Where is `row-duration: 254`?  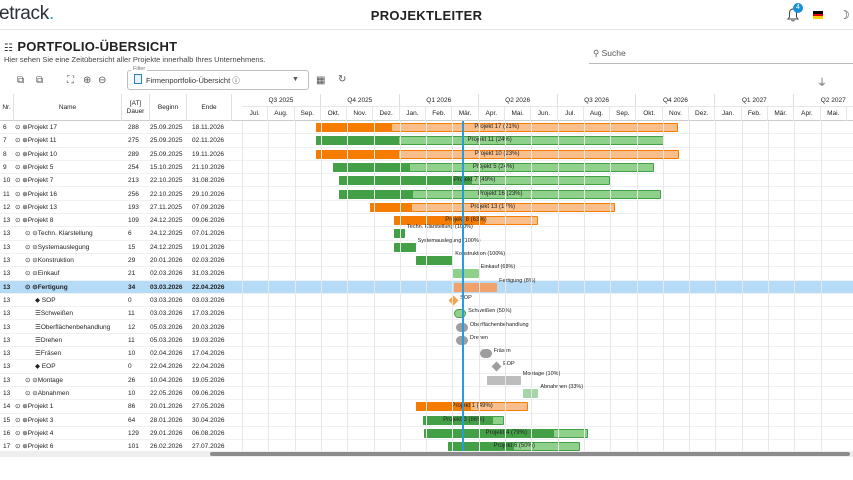 row-duration: 254 is located at coordinates (133, 167).